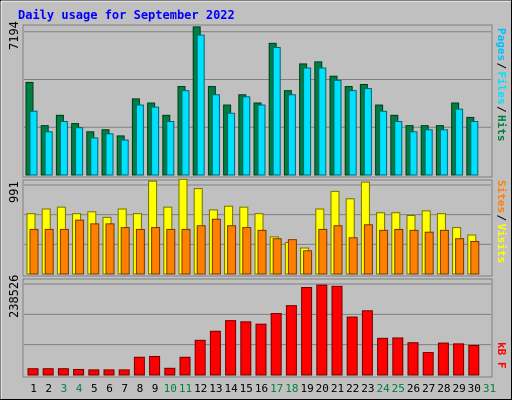 This screenshot has height=400, width=512. What do you see at coordinates (126, 15) in the screenshot?
I see `chart-title: Daily usage for September 2022` at bounding box center [126, 15].